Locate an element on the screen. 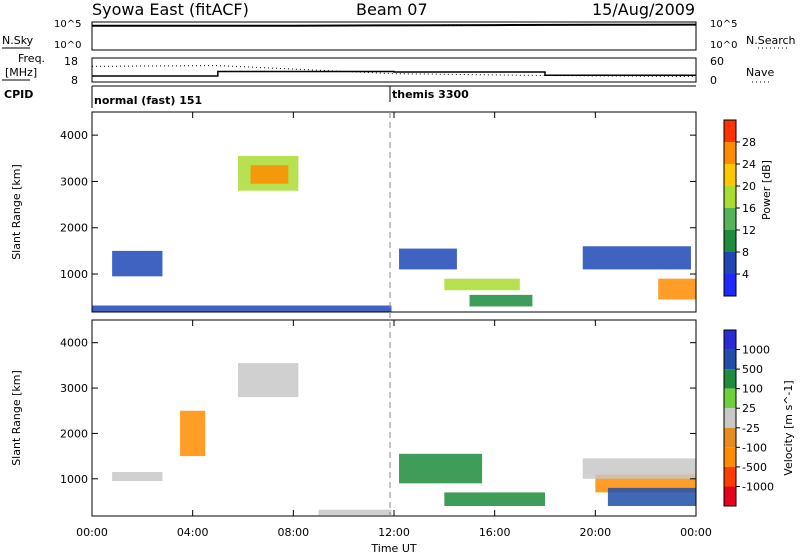 The height and width of the screenshot is (554, 800). velocity-cbar-tick-label-6: -500 is located at coordinates (754, 467).